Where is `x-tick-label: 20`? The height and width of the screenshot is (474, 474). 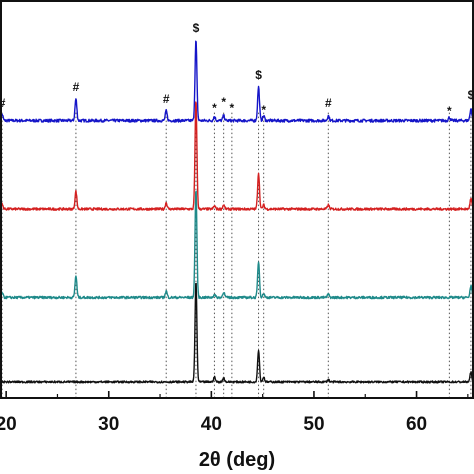
x-tick-label: 20 is located at coordinates (8, 424).